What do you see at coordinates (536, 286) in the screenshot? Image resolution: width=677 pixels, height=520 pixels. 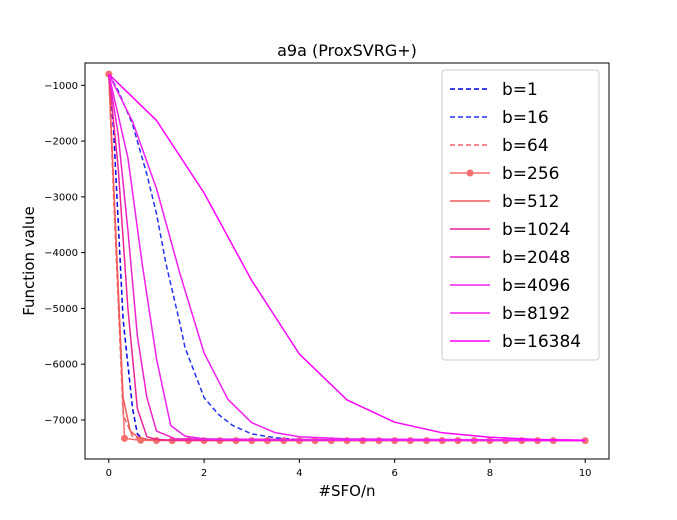 I see `legend-entry: b=4096` at bounding box center [536, 286].